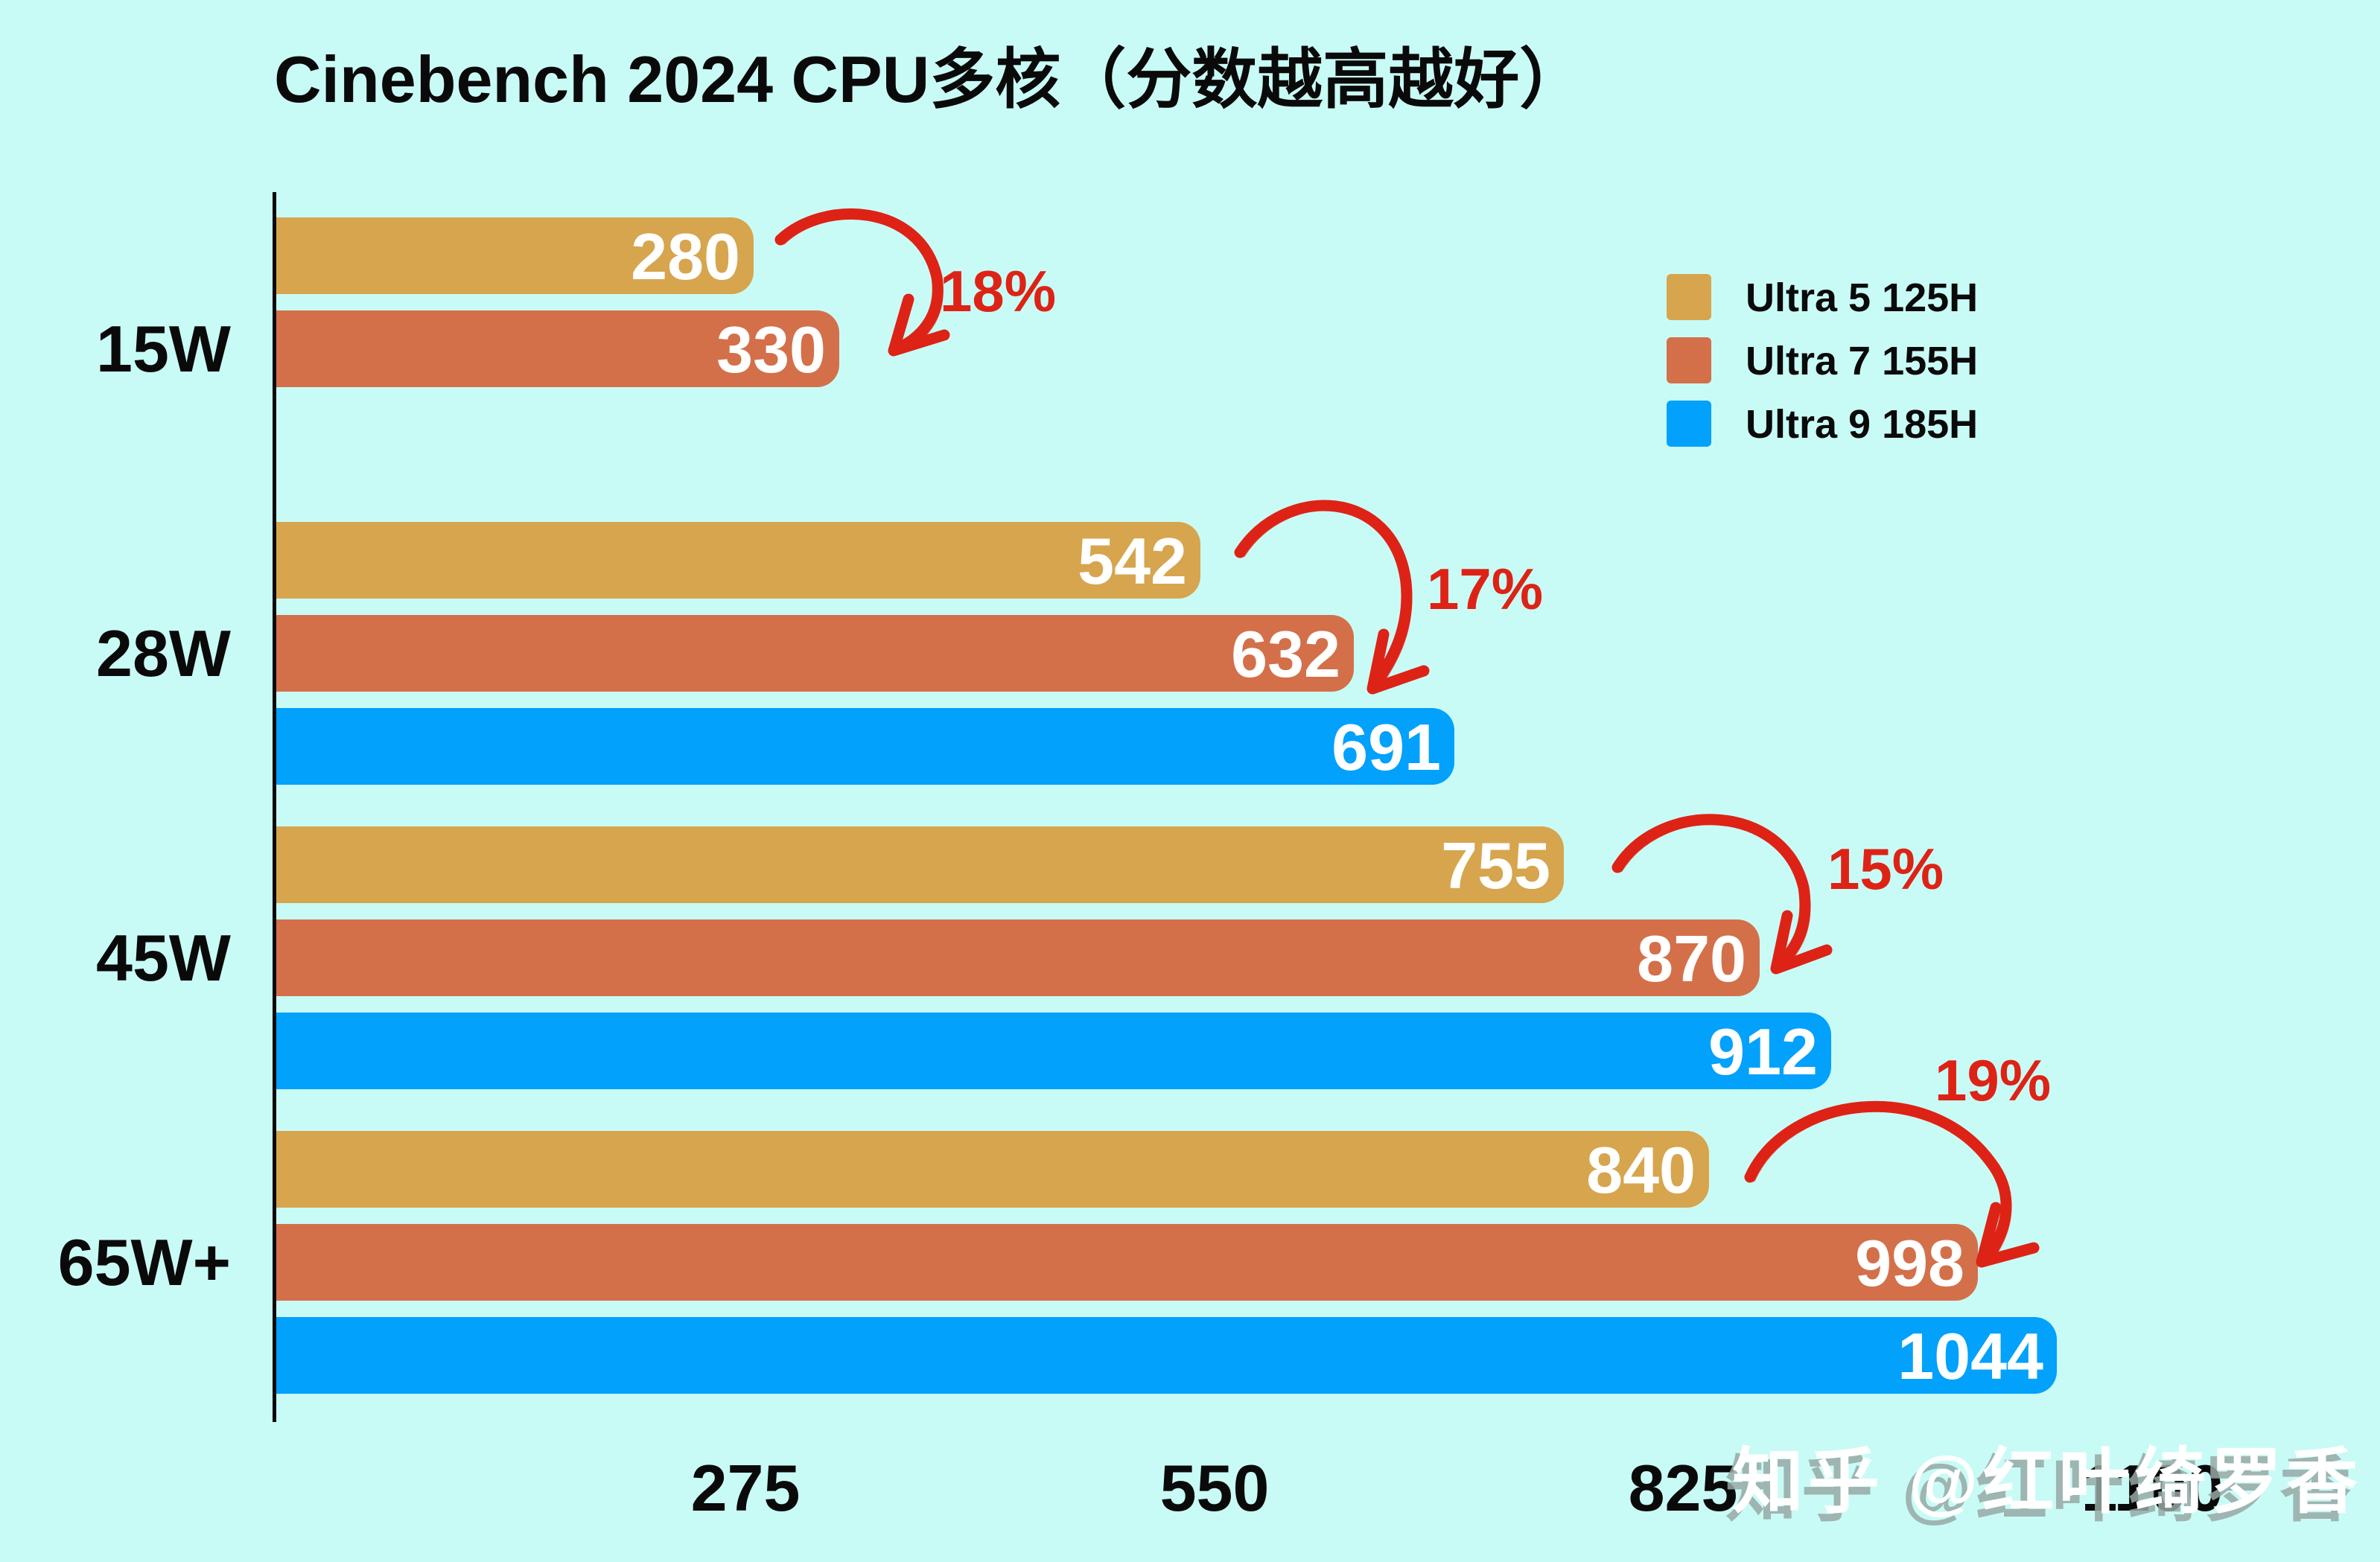 This screenshot has width=2380, height=1562. What do you see at coordinates (2047, 1482) in the screenshot?
I see `watermark: 知乎 @红叶绮罗香` at bounding box center [2047, 1482].